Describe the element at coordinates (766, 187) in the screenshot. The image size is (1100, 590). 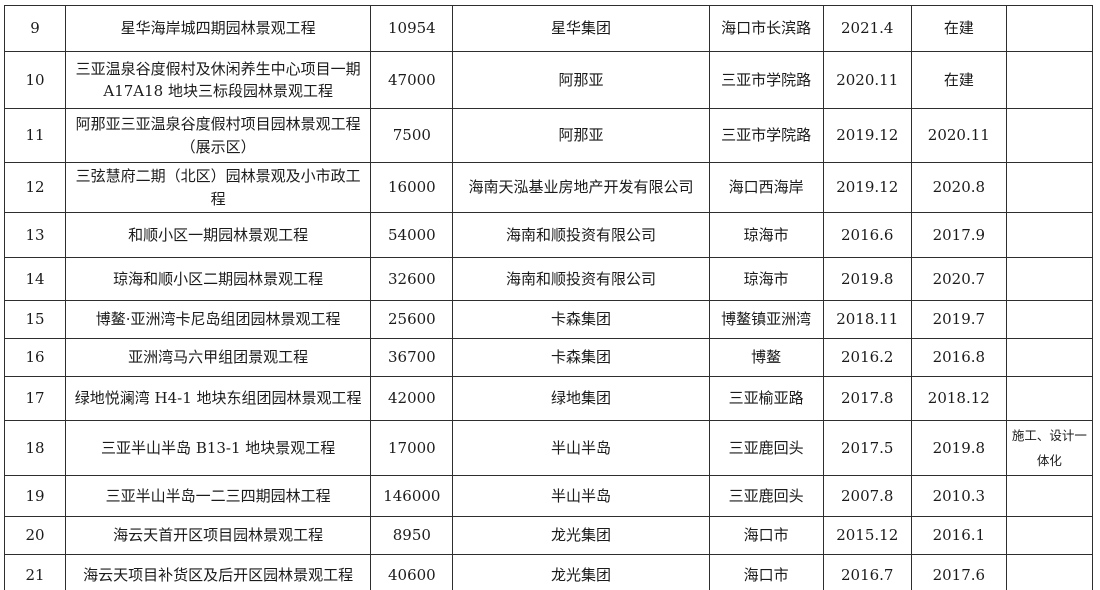
I see `cell-location: 海口西海岸` at that location.